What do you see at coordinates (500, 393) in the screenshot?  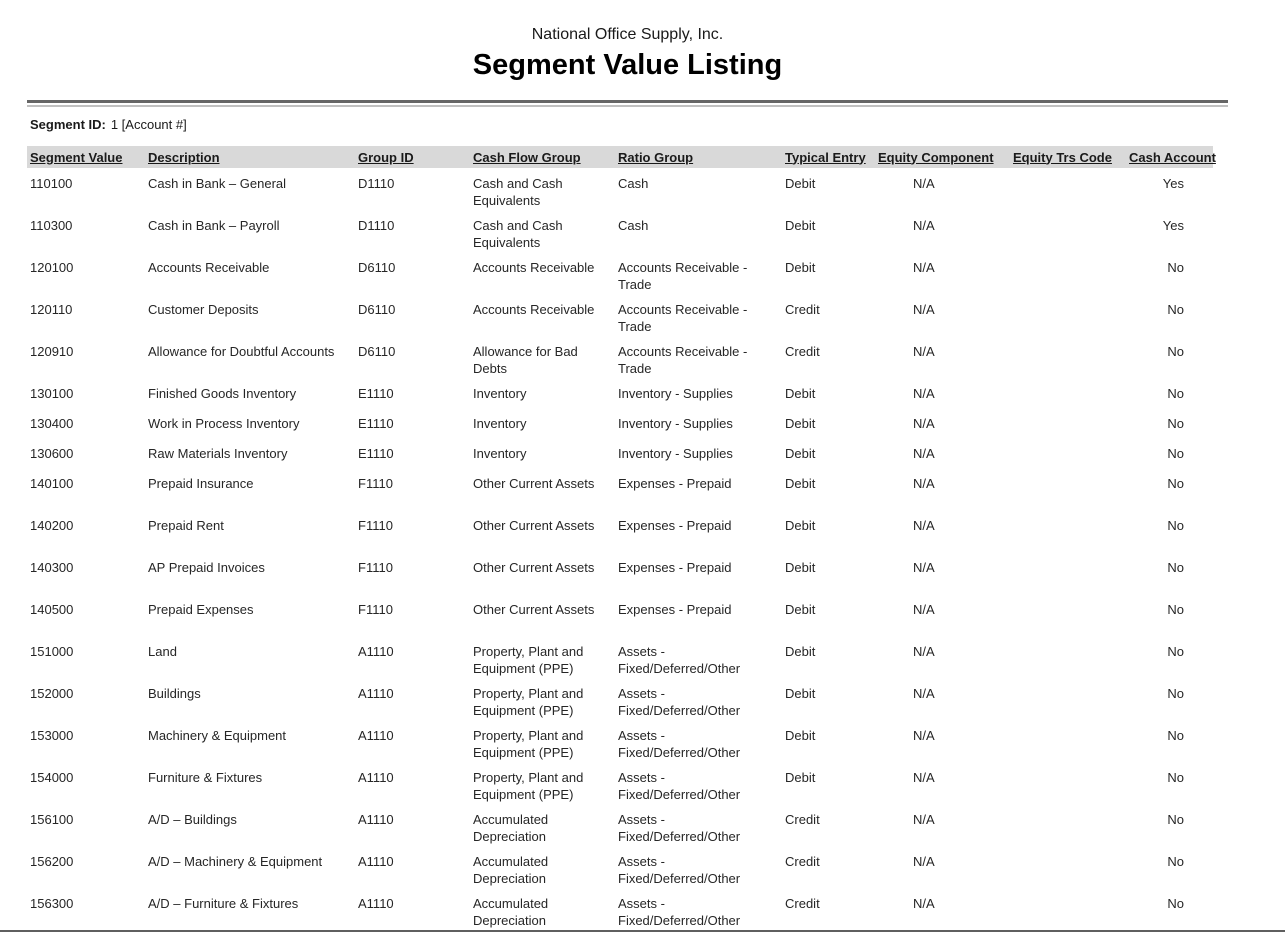 I see `cell-cash-flow-group: Inventory` at bounding box center [500, 393].